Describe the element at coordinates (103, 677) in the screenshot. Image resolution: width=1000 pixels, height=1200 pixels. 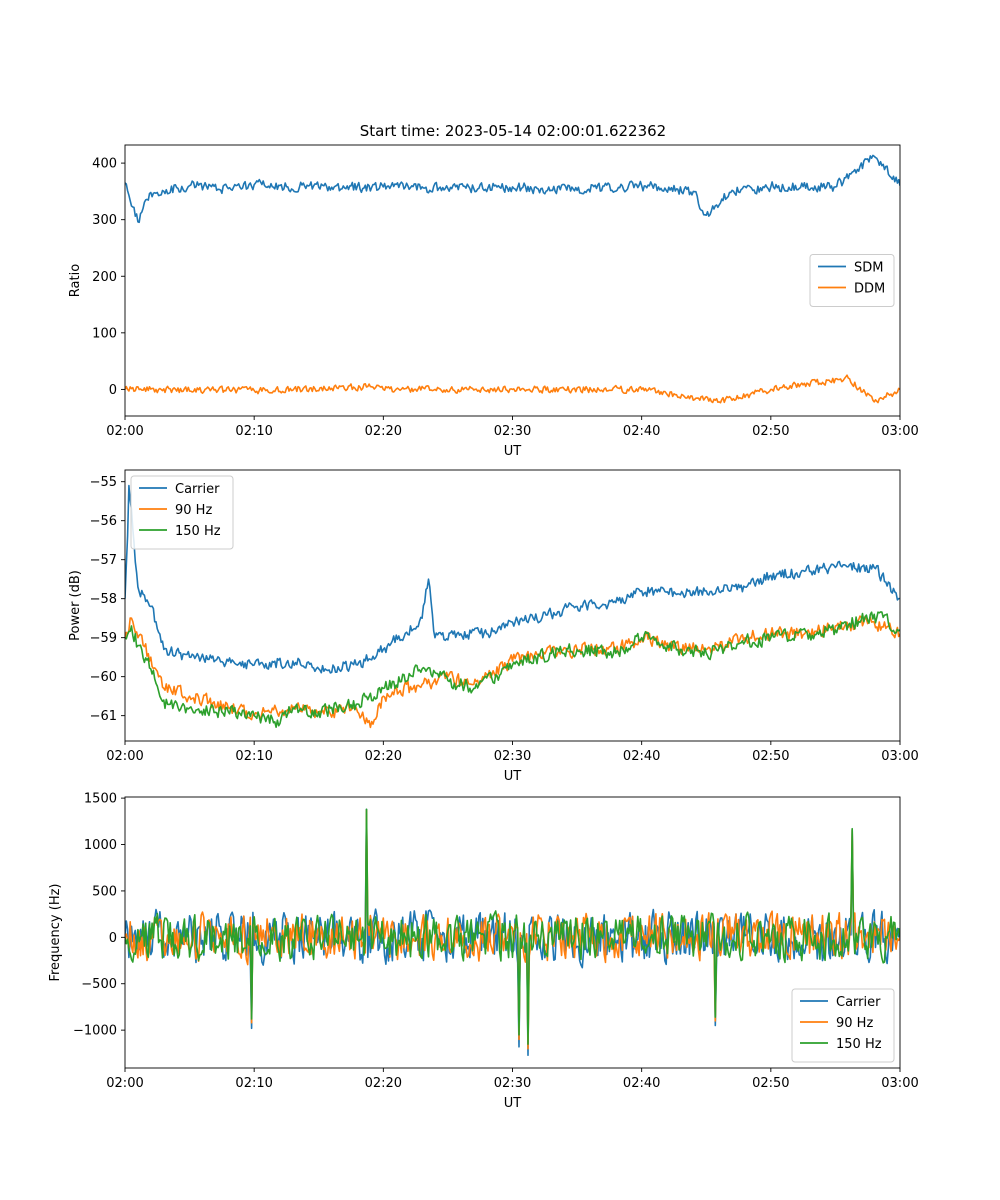
I see `y-tick-label: −60` at that location.